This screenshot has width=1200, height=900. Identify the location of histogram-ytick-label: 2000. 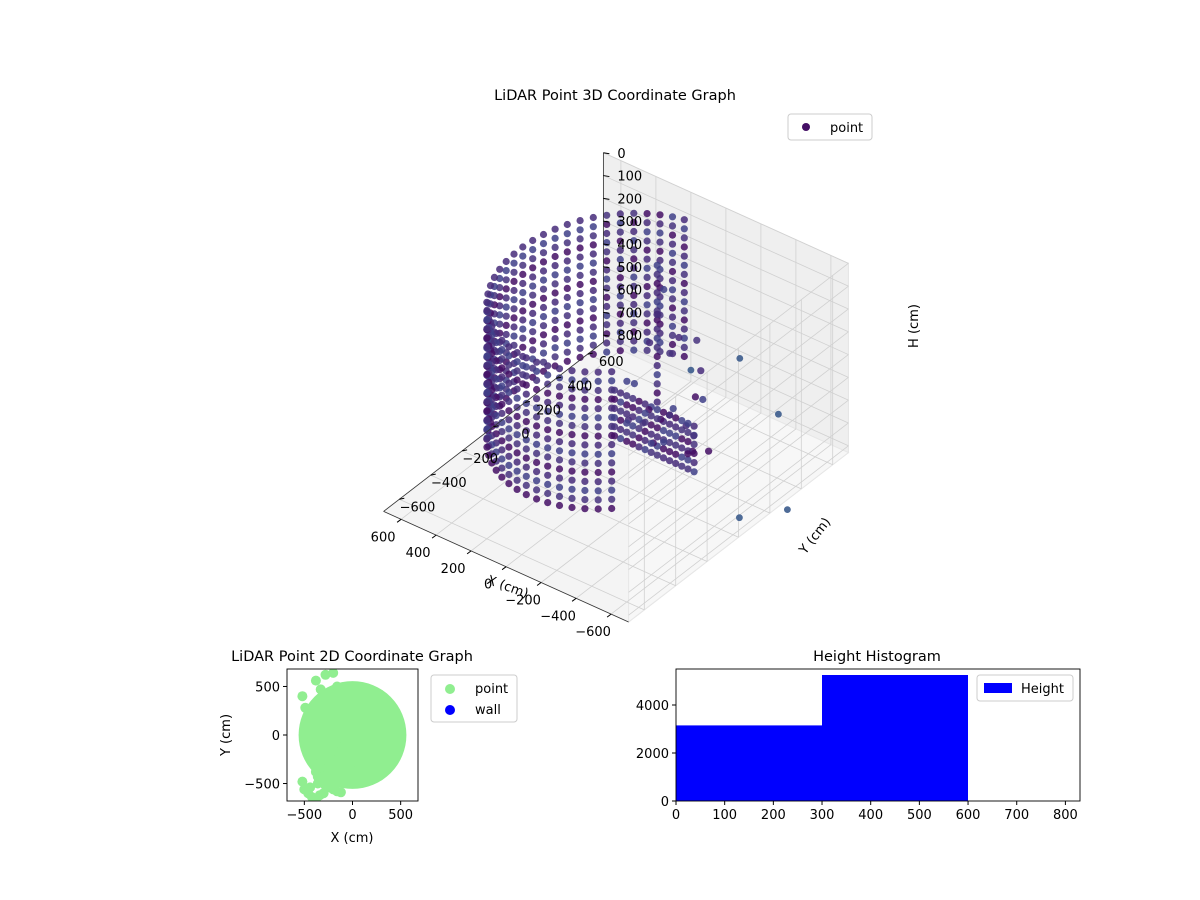
(652, 754).